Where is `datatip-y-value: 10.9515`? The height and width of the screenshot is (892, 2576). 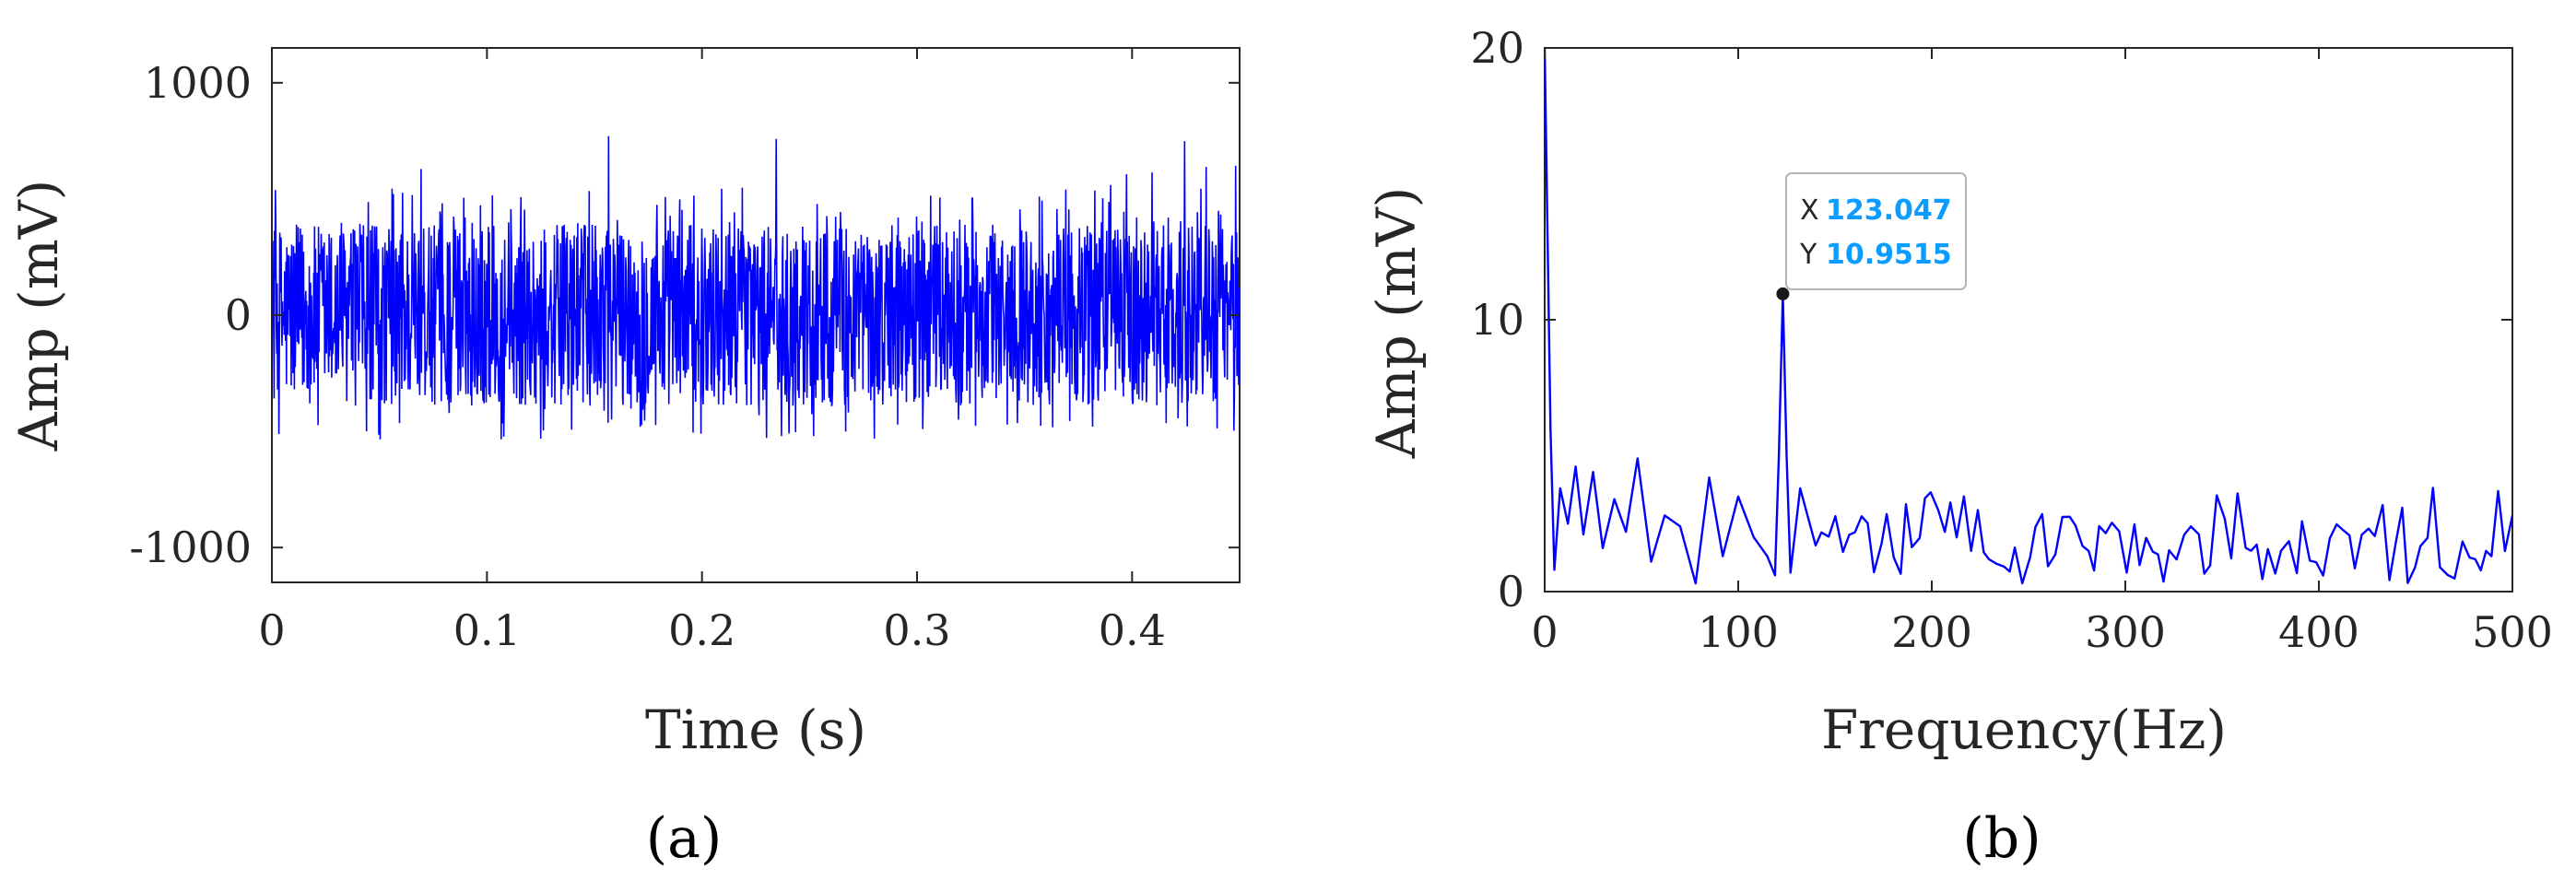
datatip-y-value: 10.9515 is located at coordinates (1889, 255).